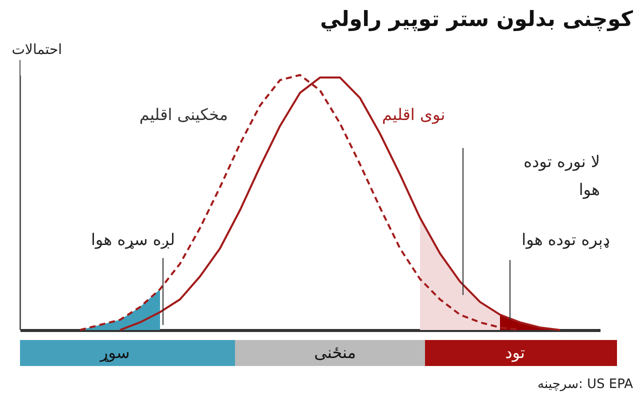 Image resolution: width=640 pixels, height=397 pixels. I want to click on annotation: ډېره توده هوا, so click(566, 239).